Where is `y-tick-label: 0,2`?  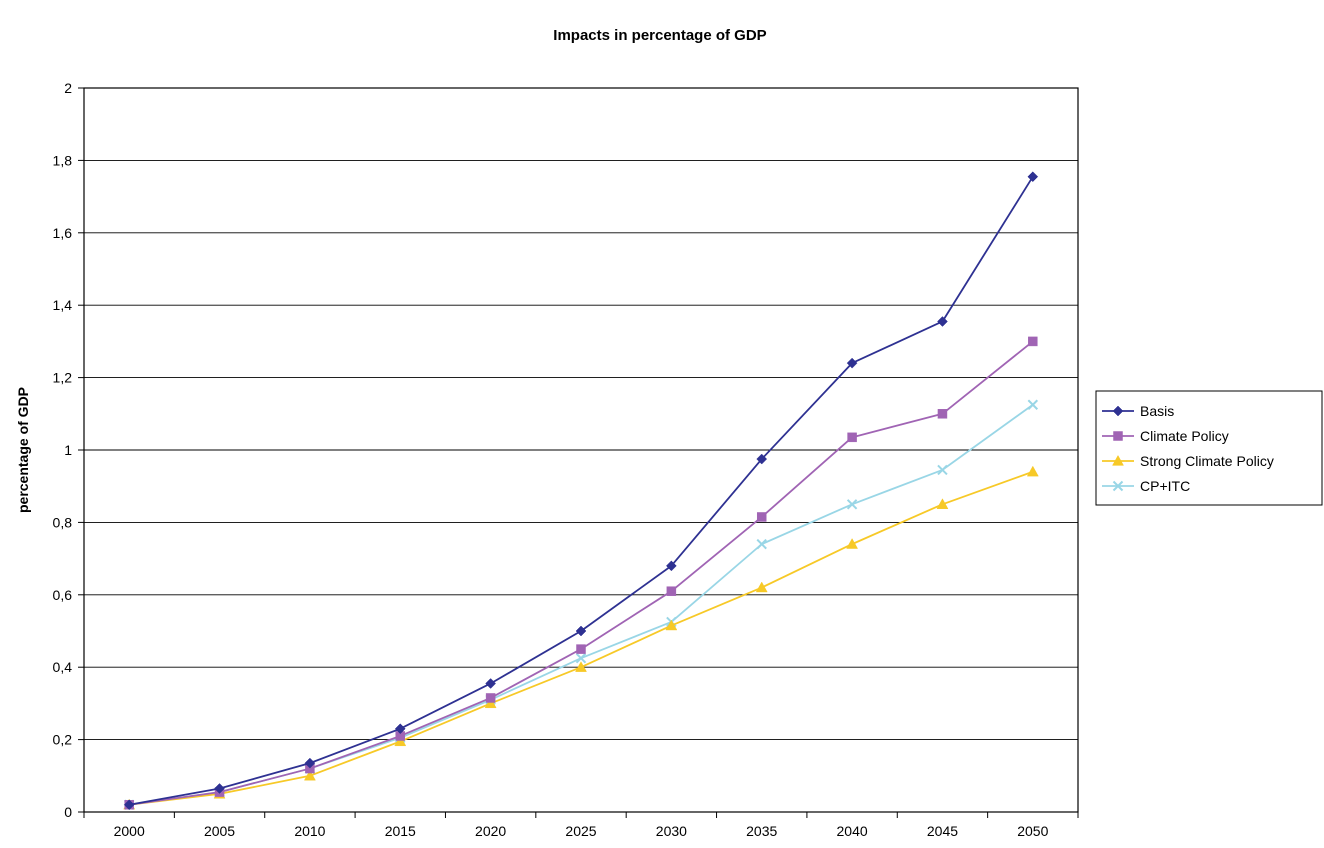
y-tick-label: 0,2 is located at coordinates (63, 740).